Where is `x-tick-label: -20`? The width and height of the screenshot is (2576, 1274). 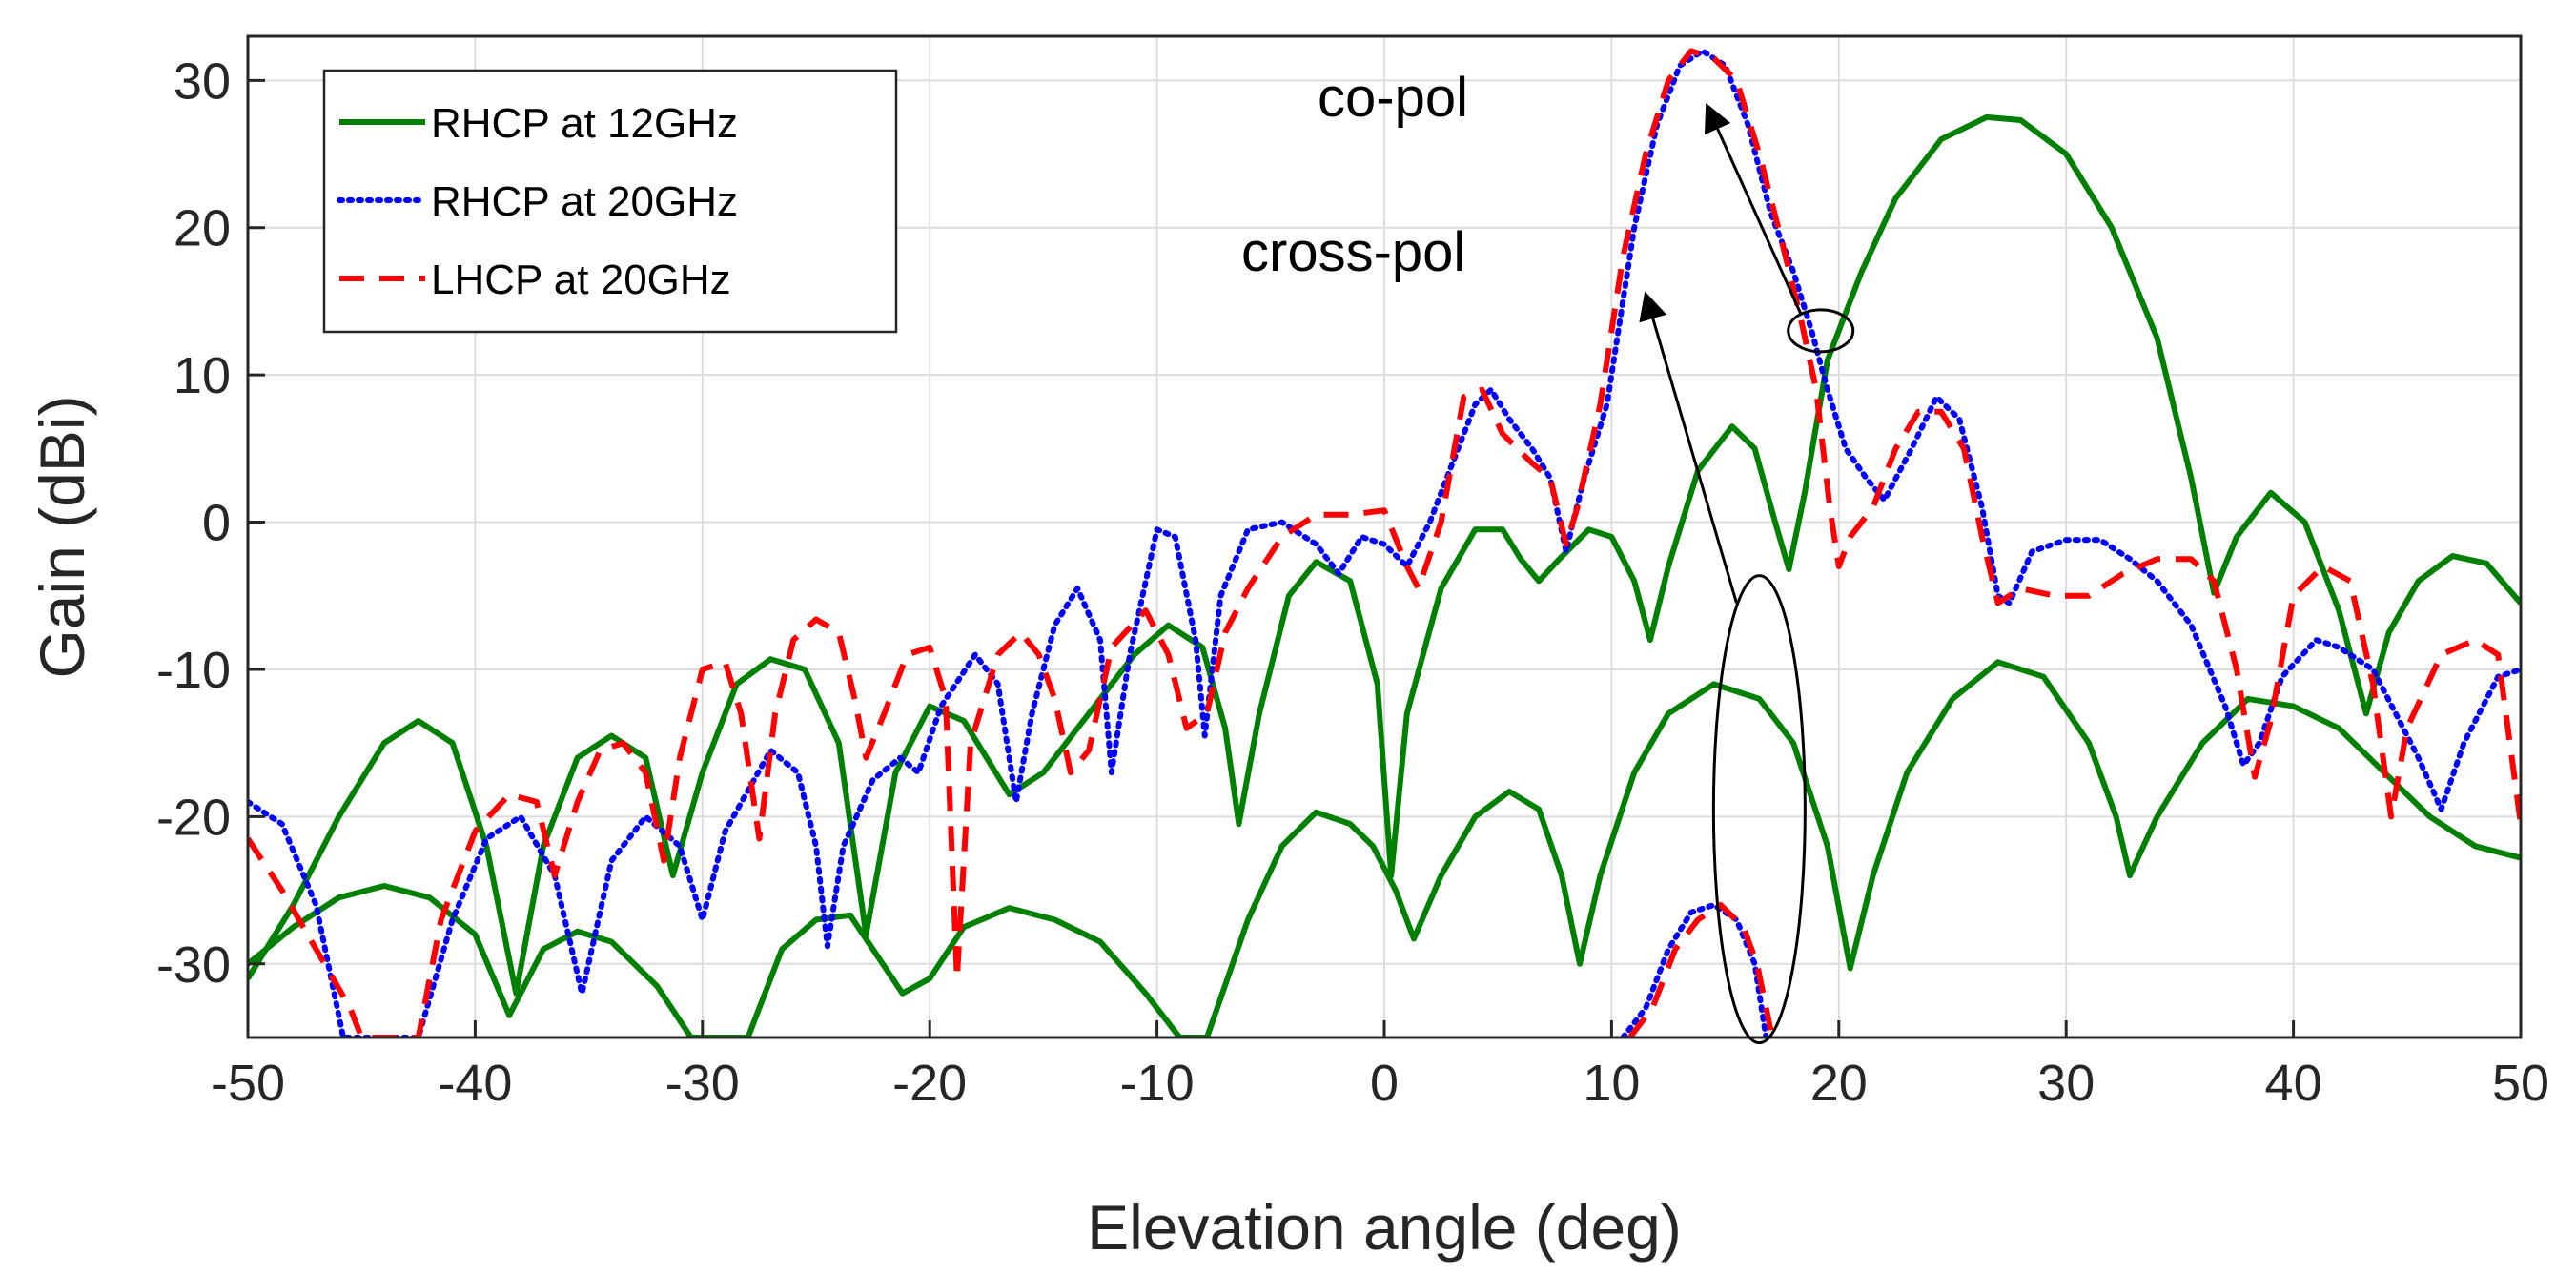
x-tick-label: -20 is located at coordinates (930, 1083).